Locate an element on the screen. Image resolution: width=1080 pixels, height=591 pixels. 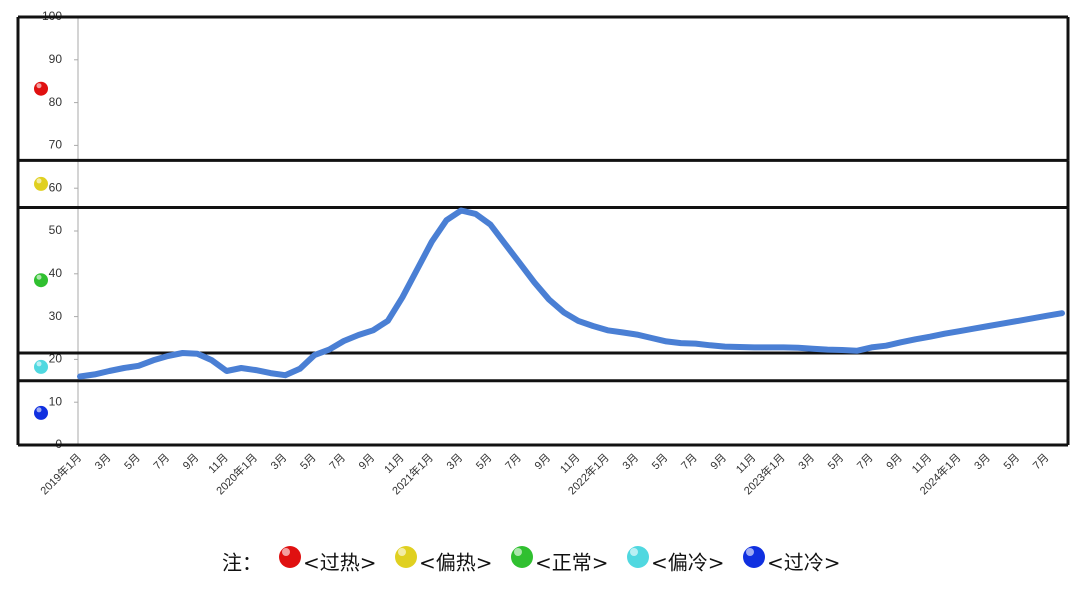
y-tick-label: 90 is located at coordinates (56, 59).